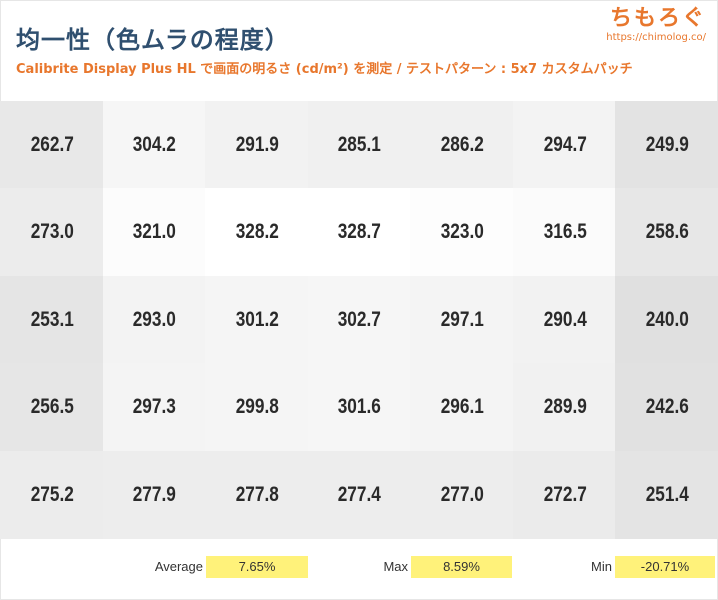 The width and height of the screenshot is (718, 600). I want to click on heatmap-cell-value: 321.0, so click(155, 232).